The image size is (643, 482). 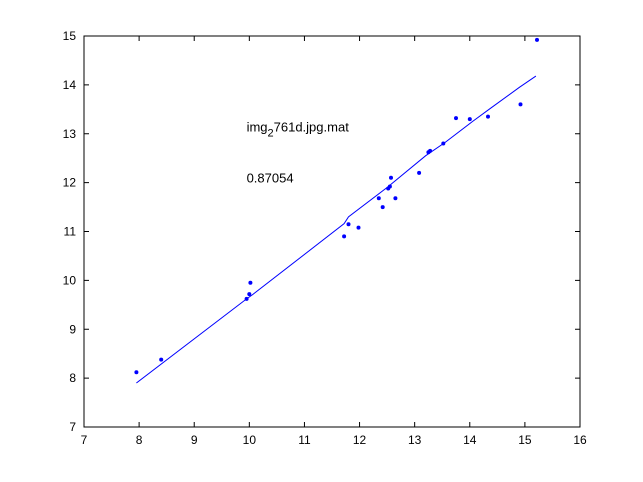 I want to click on y-tick-label: 10, so click(x=70, y=280).